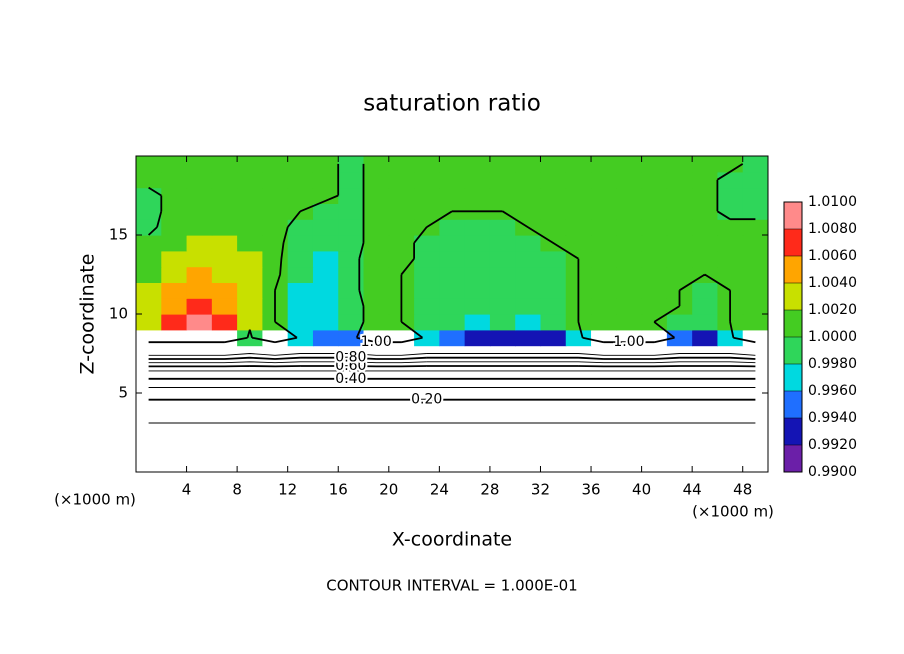 Image resolution: width=904 pixels, height=654 pixels. I want to click on colorbar-tick-label: 1.0080, so click(832, 229).